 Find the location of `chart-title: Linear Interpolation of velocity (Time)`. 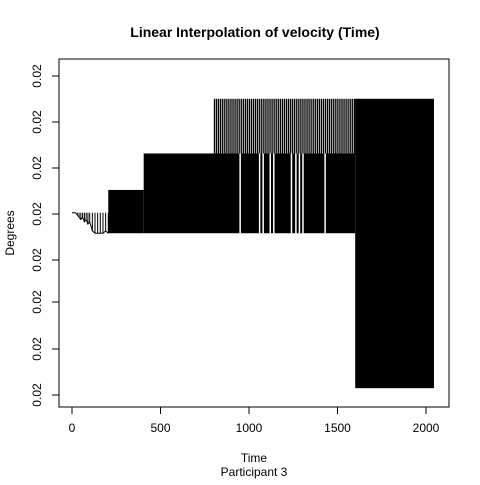

chart-title: Linear Interpolation of velocity (Time) is located at coordinates (254, 32).